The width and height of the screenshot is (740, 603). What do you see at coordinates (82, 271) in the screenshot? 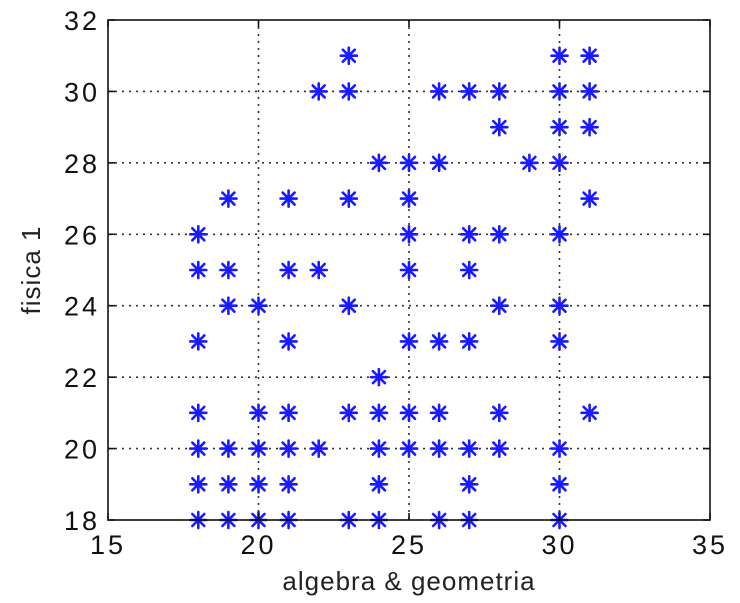
I see `y-tick-labels: 18 20 22 24 26 28 30 32` at bounding box center [82, 271].